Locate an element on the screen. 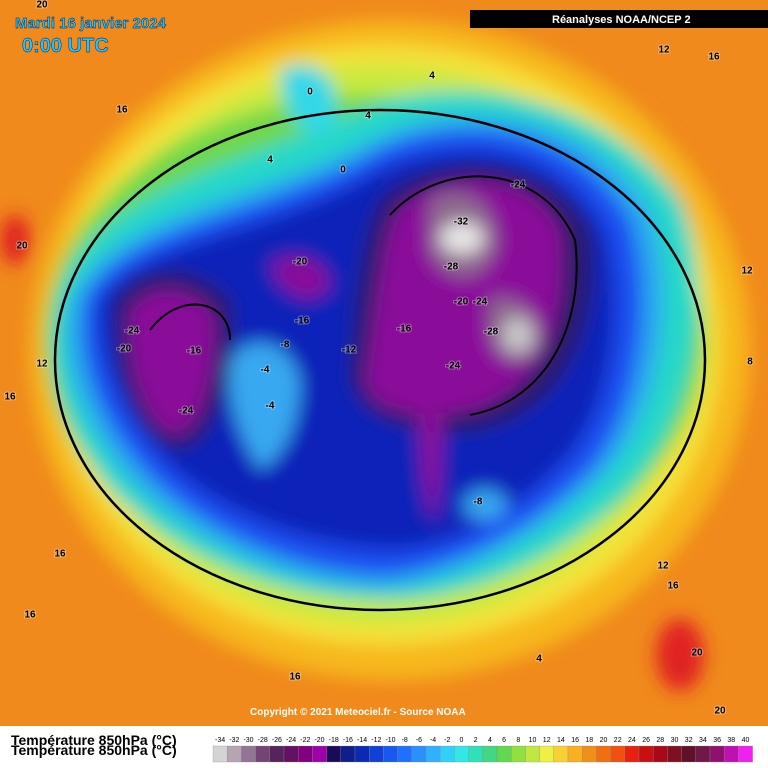 This screenshot has height=768, width=768. scale-label: 26 is located at coordinates (646, 740).